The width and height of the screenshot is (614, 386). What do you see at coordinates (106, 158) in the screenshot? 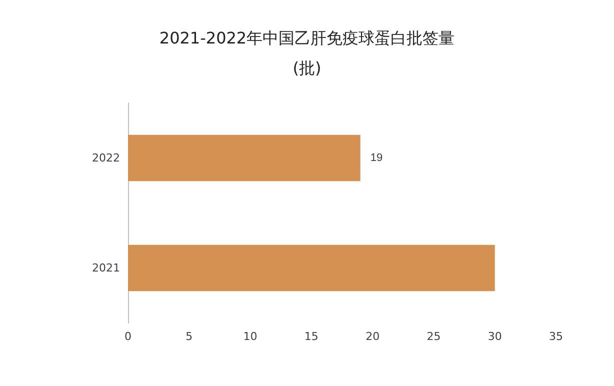
I see `y-tick-label: 2022` at bounding box center [106, 158].